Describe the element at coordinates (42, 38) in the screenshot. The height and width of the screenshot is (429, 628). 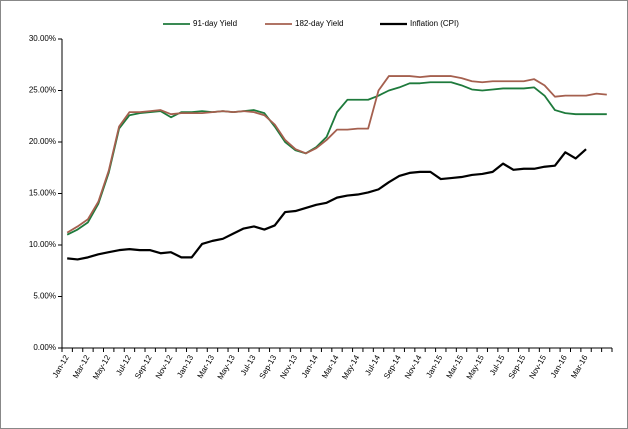
I see `y-tick-label: 30.00%` at that location.